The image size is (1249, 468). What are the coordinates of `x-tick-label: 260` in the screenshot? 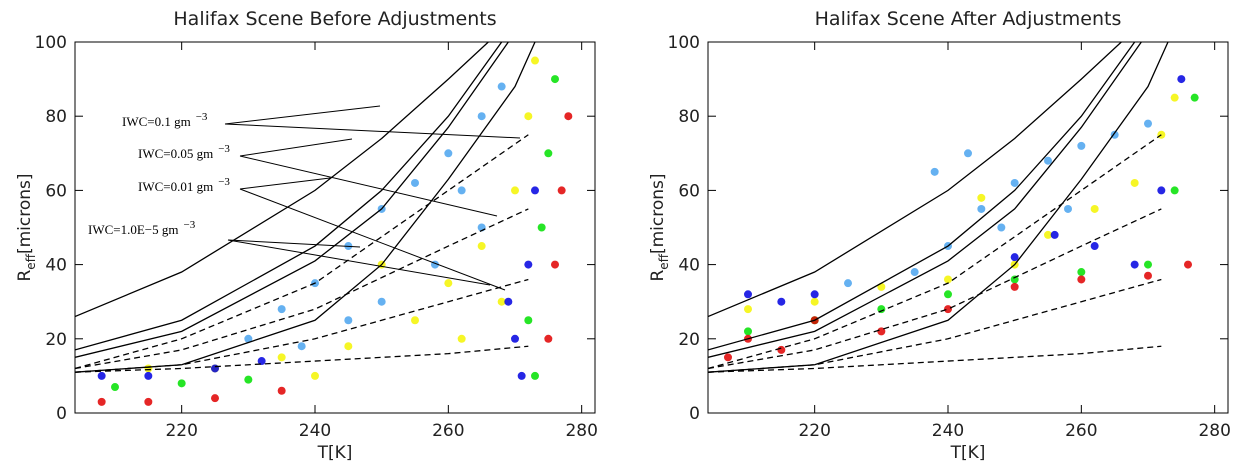 It's located at (1081, 431).